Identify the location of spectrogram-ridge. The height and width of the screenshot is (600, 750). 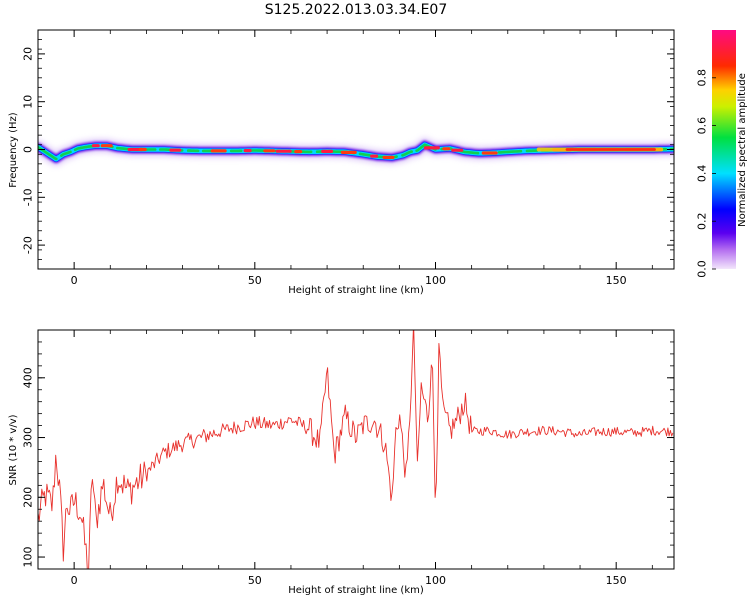
(356, 152).